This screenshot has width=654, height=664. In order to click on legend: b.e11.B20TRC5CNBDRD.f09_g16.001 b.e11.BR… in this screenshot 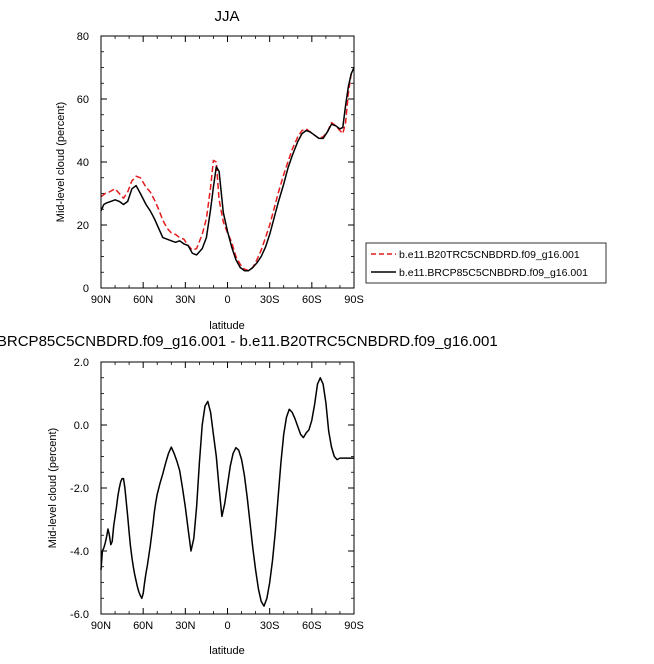, I will do `click(486, 263)`.